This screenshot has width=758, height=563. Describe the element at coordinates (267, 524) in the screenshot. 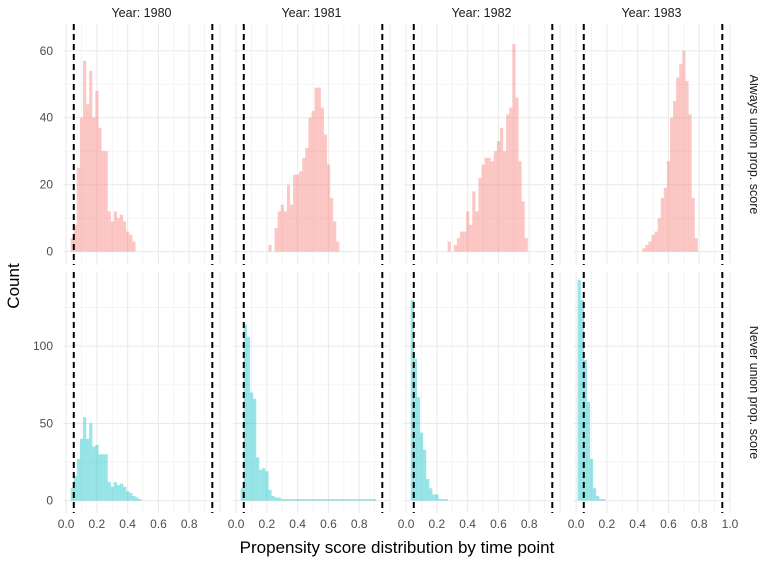

I see `x-tick-label: 0.2` at that location.